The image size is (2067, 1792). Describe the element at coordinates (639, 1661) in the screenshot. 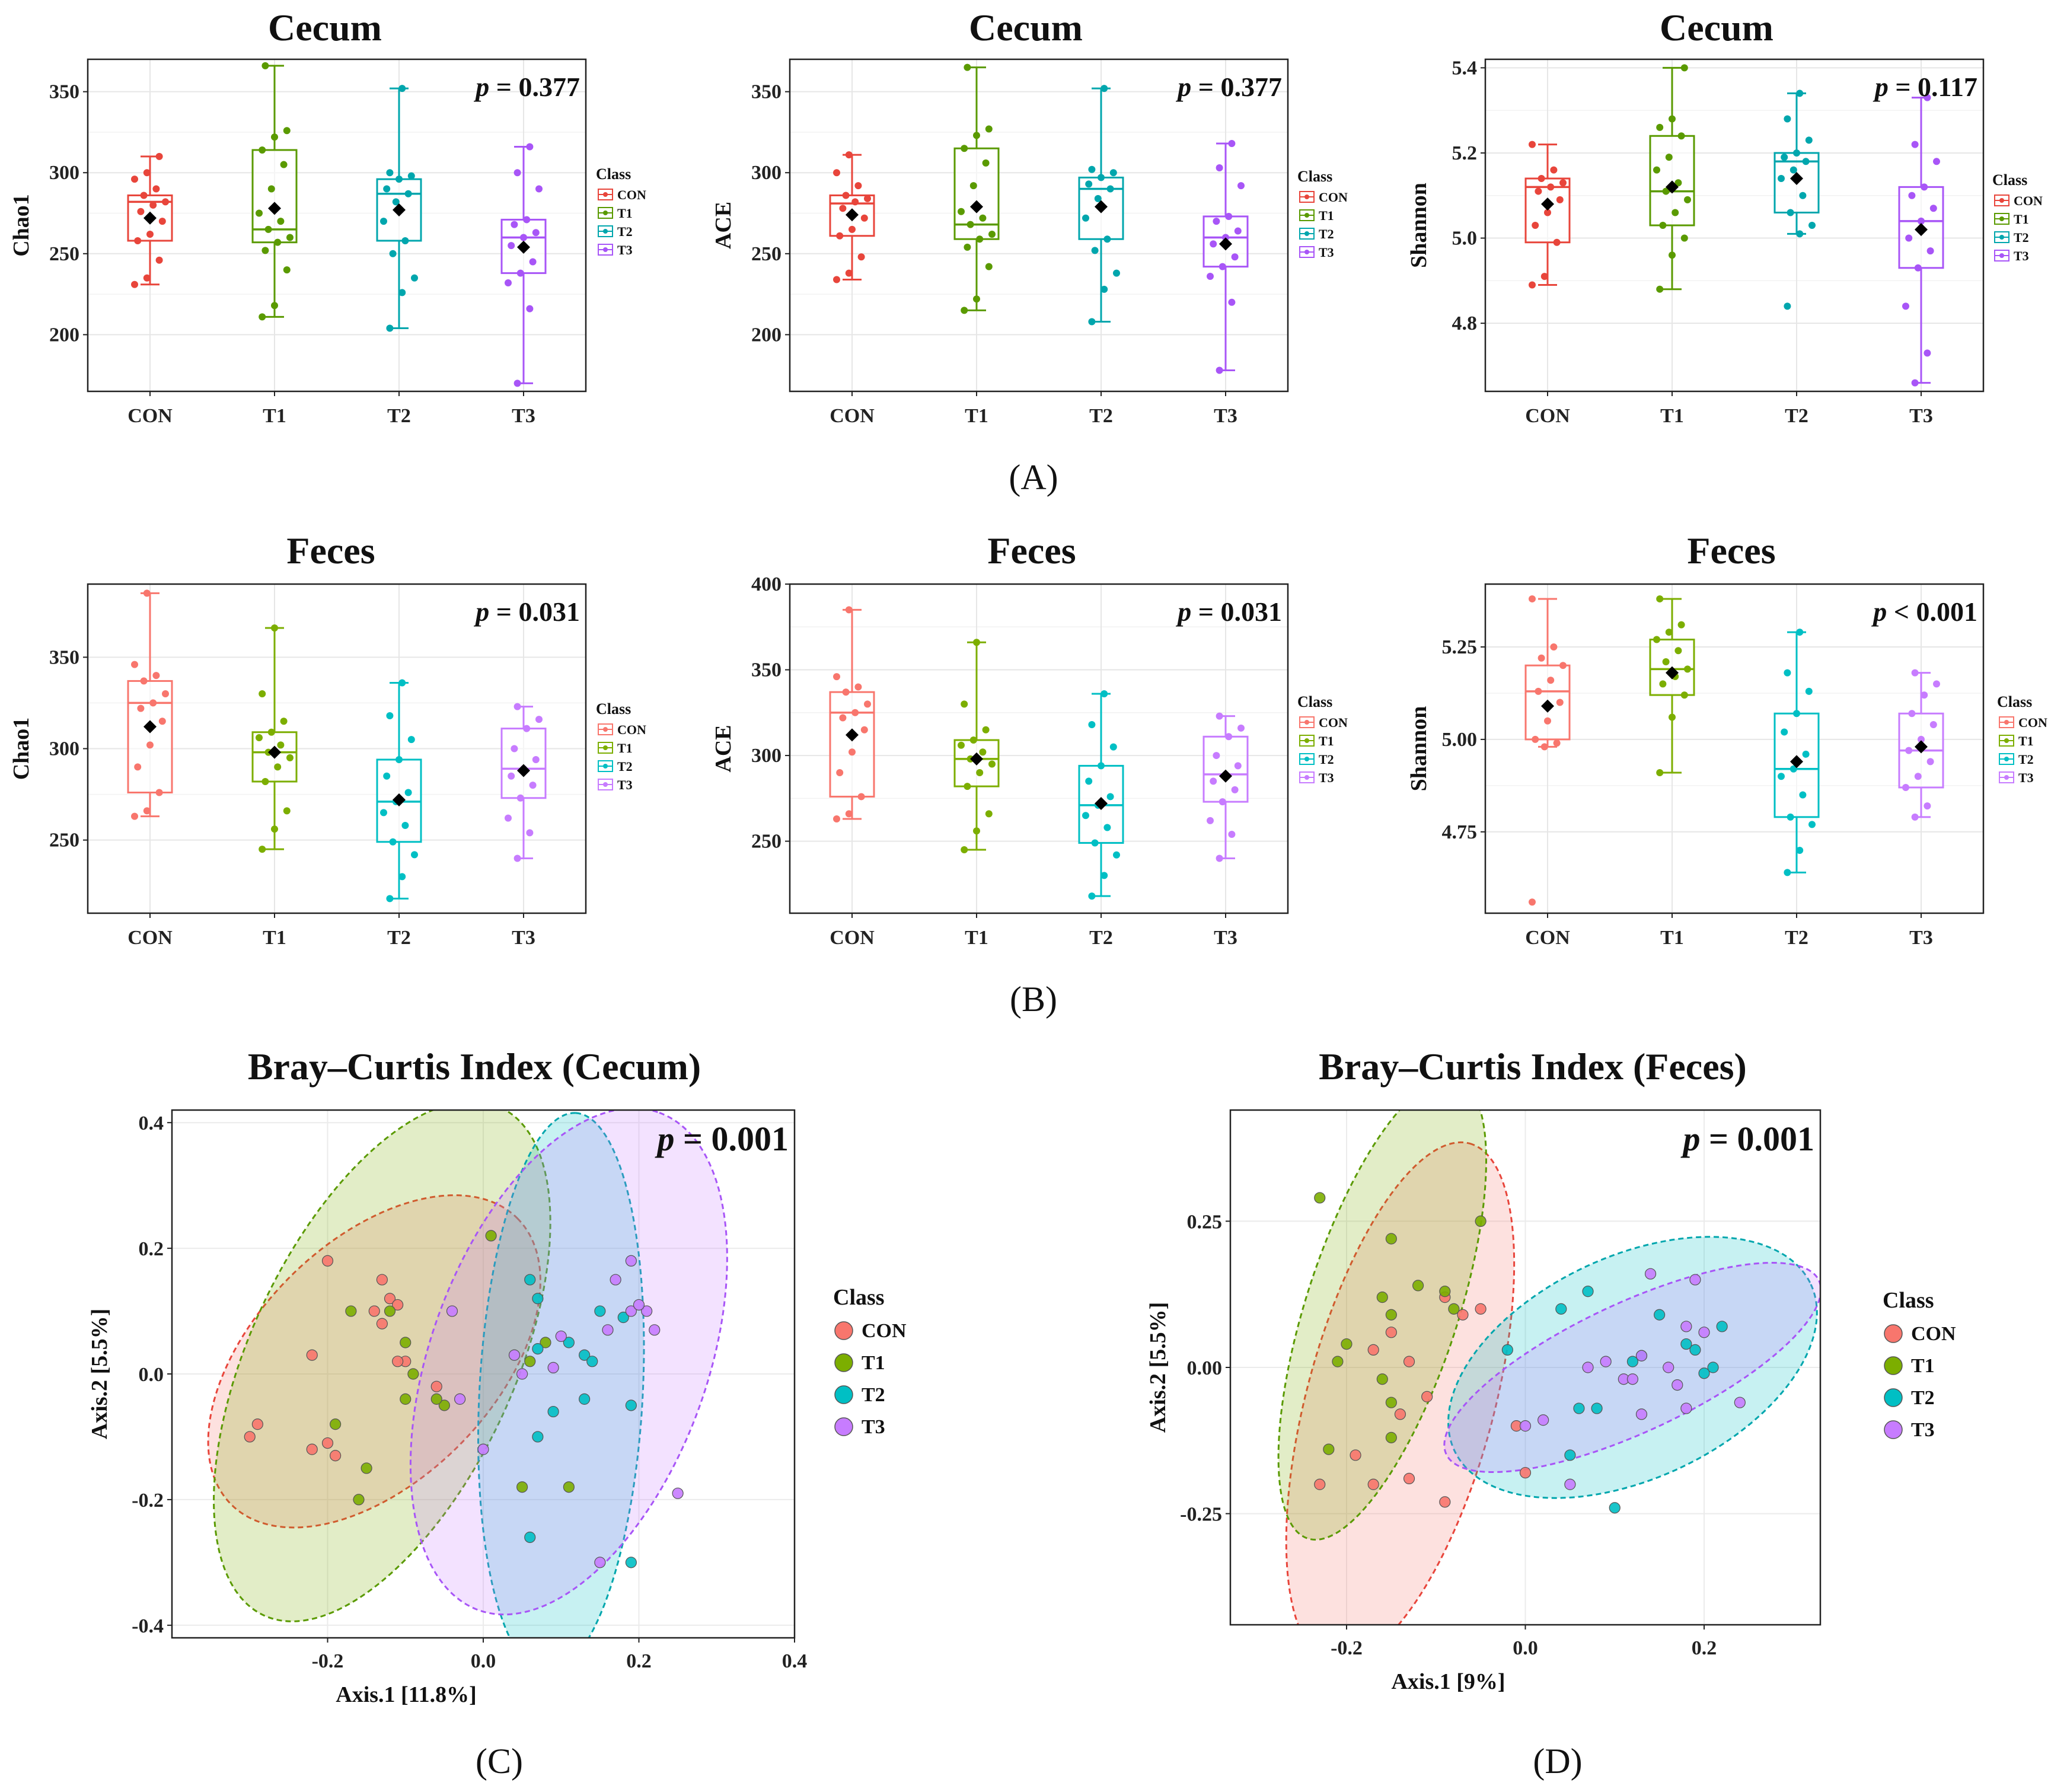

I see `x-tick-label: 0.2` at that location.